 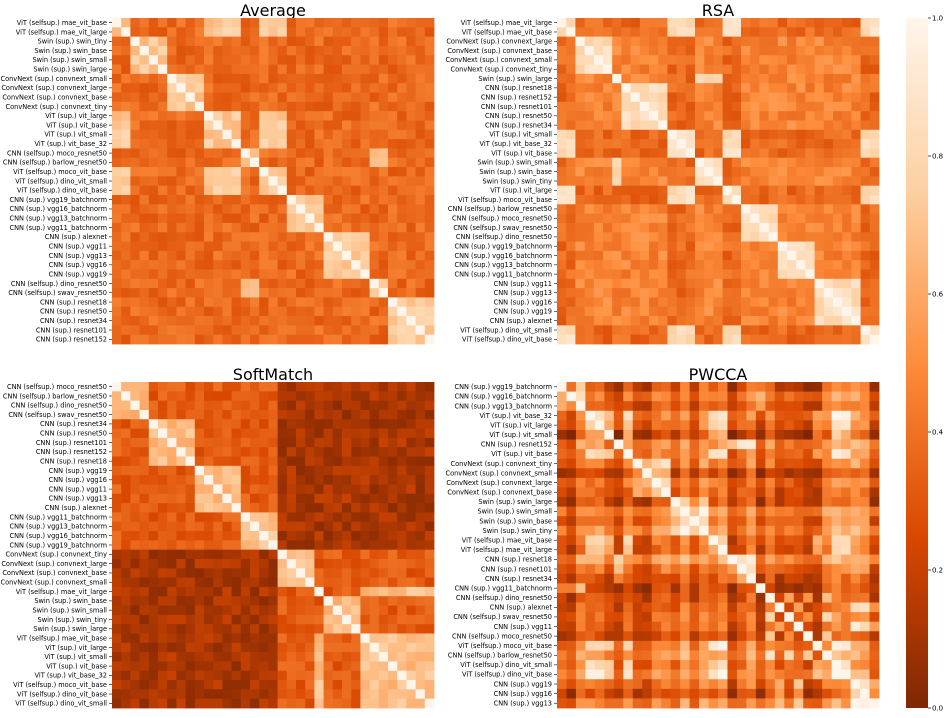 What do you see at coordinates (71, 330) in the screenshot?
I see `row-label: CNN (sup.) resnet101` at bounding box center [71, 330].